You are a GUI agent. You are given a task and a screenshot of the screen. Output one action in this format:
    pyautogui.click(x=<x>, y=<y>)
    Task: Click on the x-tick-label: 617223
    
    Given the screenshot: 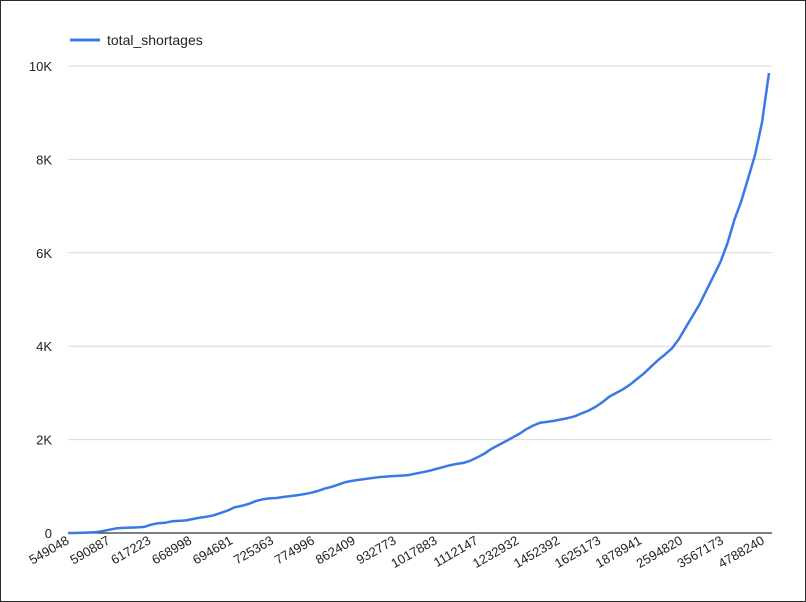 What is the action you would take?
    pyautogui.click(x=130, y=550)
    